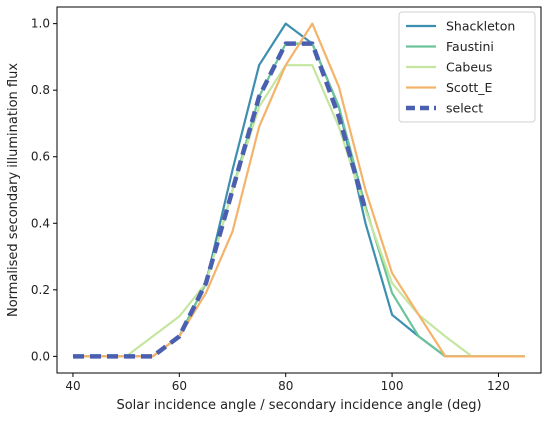 The width and height of the screenshot is (550, 422). What do you see at coordinates (40, 157) in the screenshot?
I see `y-tick-label: 0.6` at bounding box center [40, 157].